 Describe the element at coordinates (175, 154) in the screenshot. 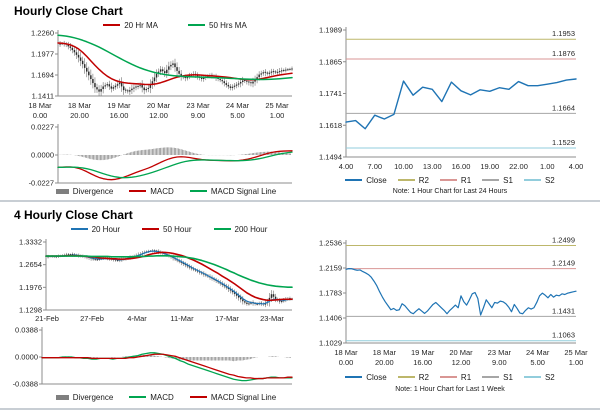

I see `divergence-bars` at that location.